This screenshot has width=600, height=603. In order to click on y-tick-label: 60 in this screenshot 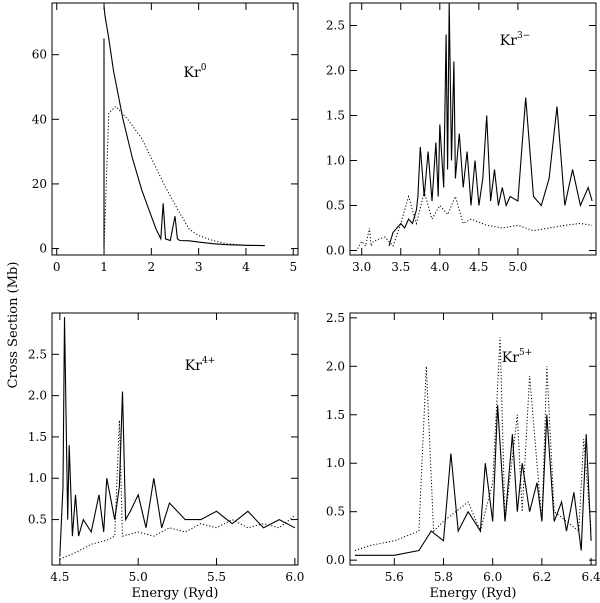, I will do `click(39, 55)`.